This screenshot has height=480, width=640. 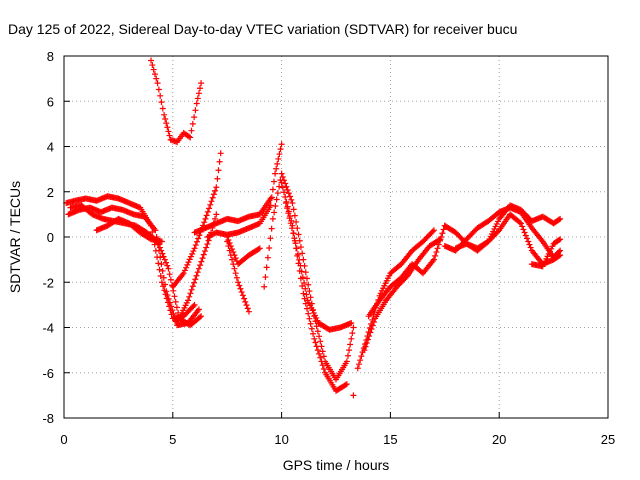 I want to click on y-tick-label: -6, so click(x=48, y=373).